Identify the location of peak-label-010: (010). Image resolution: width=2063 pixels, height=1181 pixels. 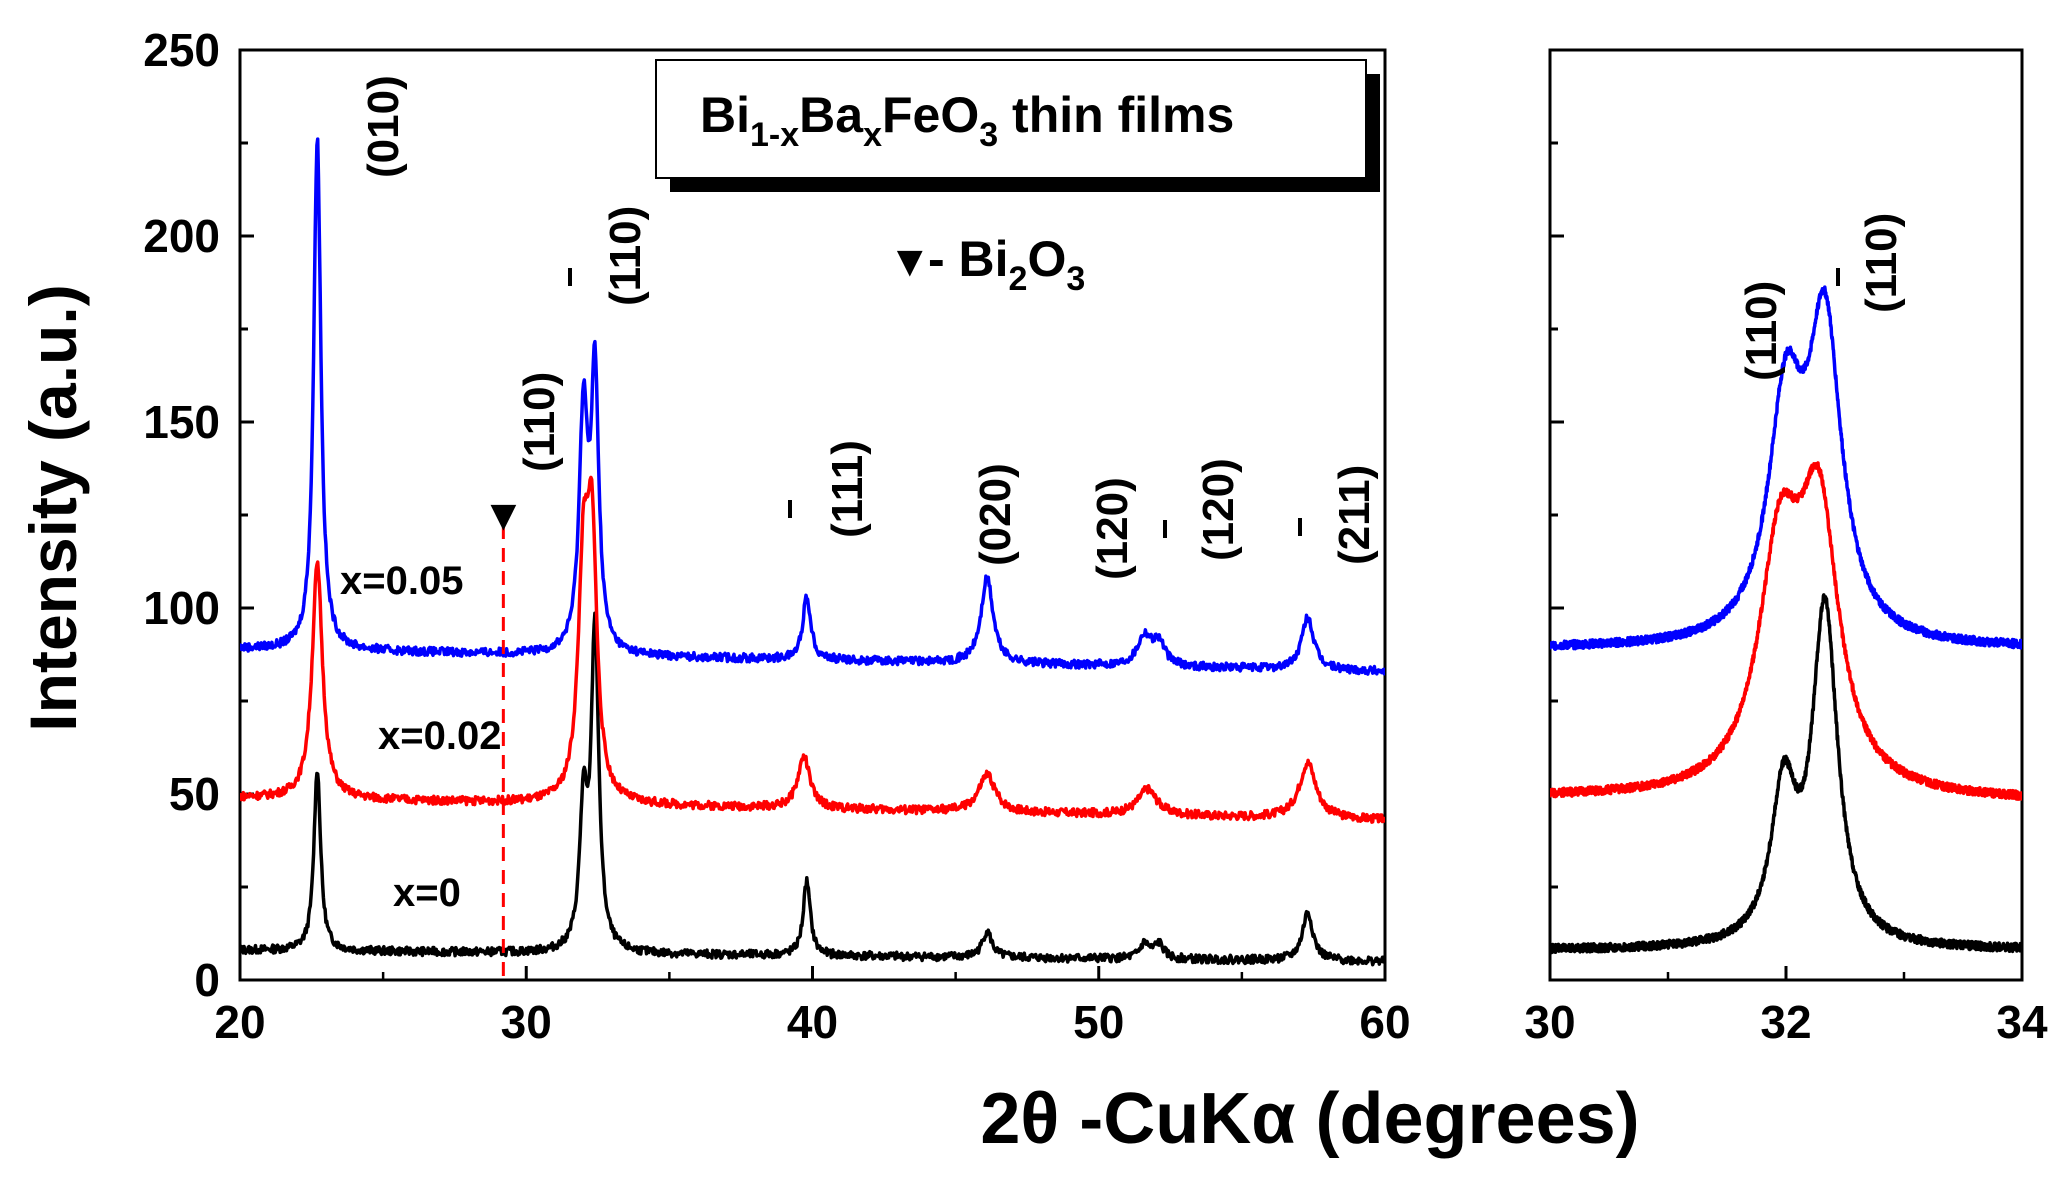
(383, 126).